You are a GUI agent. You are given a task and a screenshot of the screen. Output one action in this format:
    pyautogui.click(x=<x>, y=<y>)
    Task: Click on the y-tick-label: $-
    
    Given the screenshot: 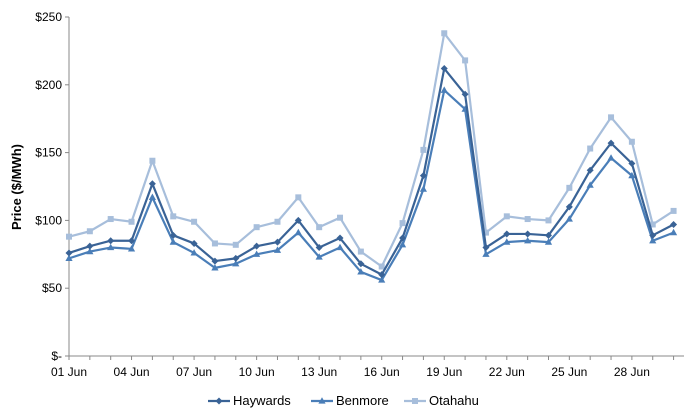 What is the action you would take?
    pyautogui.click(x=56, y=356)
    